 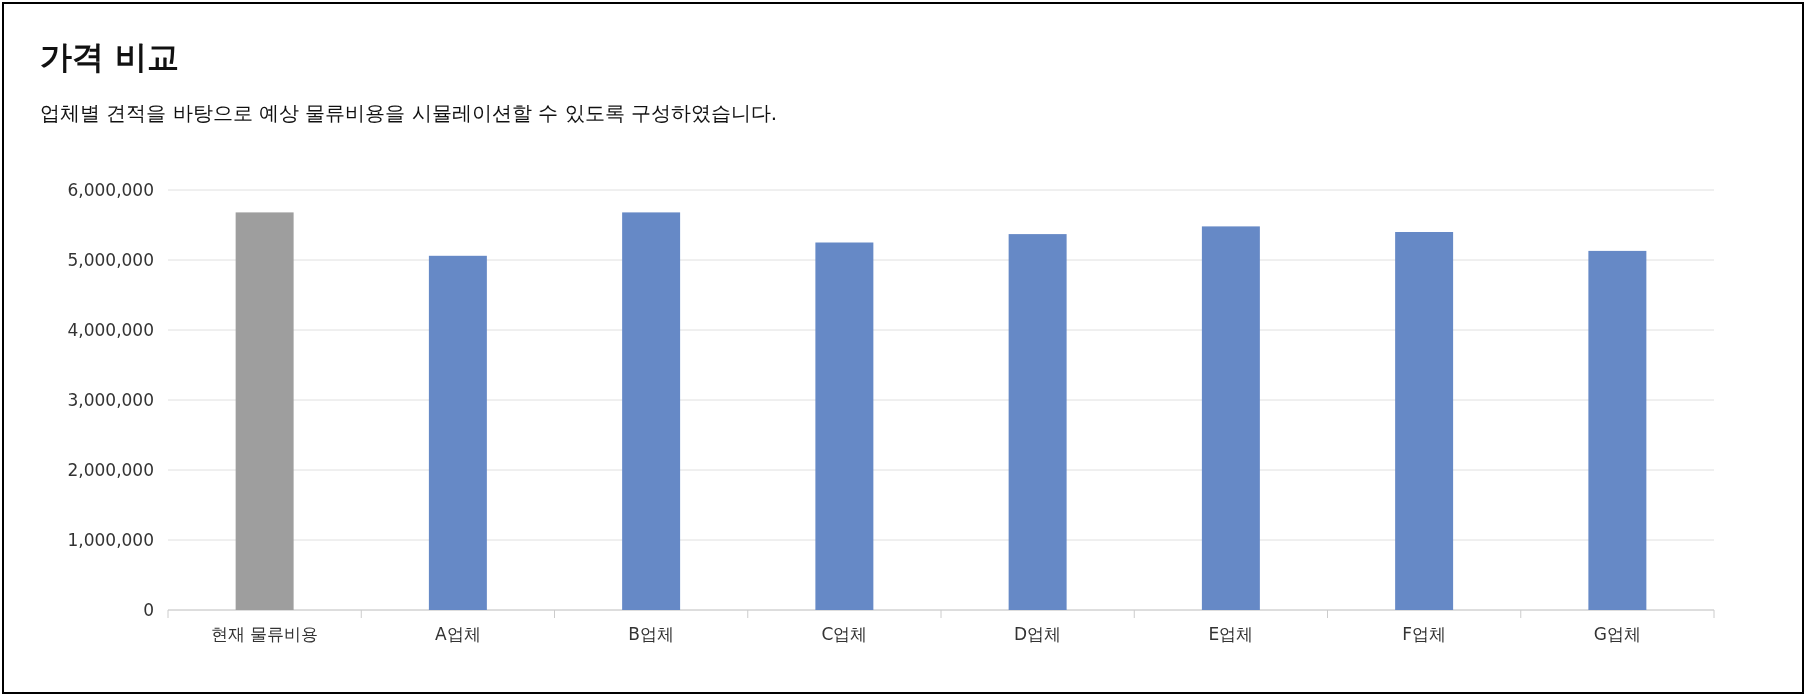 What do you see at coordinates (844, 634) in the screenshot?
I see `x-tick-label: C업체` at bounding box center [844, 634].